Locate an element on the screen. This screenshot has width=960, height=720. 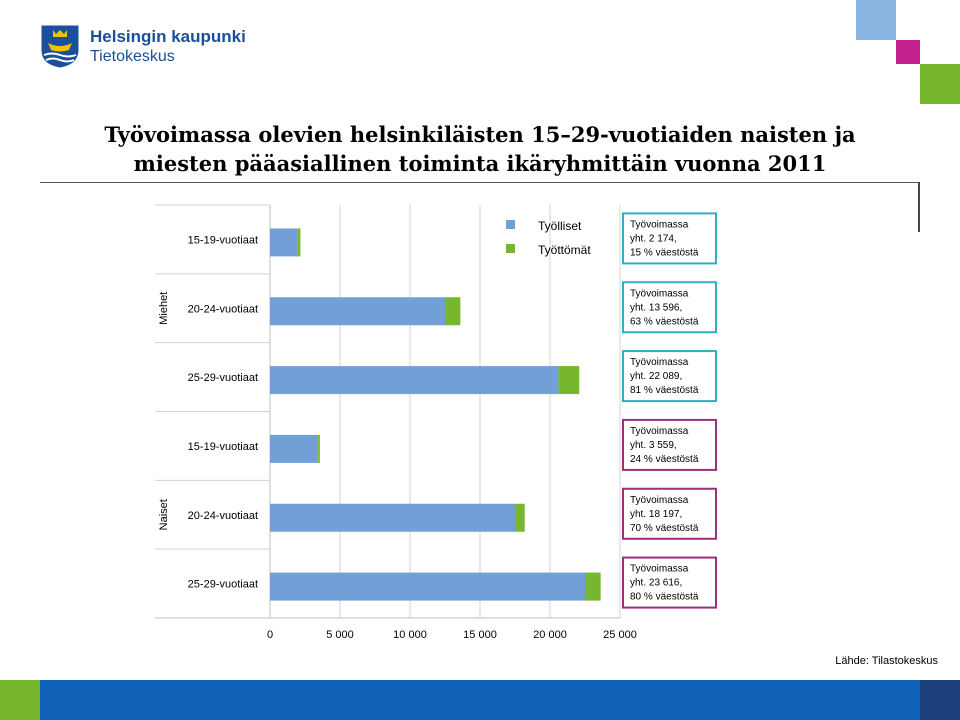
annotation-line-3: 24 % väestöstä is located at coordinates (664, 459).